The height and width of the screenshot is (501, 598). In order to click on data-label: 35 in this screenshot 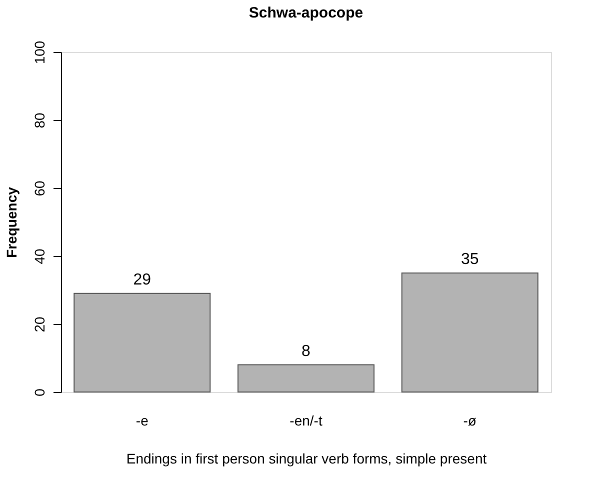, I will do `click(469, 259)`.